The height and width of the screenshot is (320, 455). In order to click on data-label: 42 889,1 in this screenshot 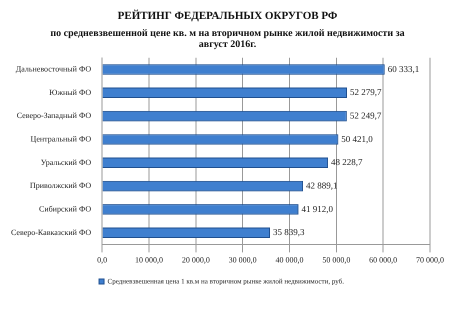, I will do `click(322, 185)`.